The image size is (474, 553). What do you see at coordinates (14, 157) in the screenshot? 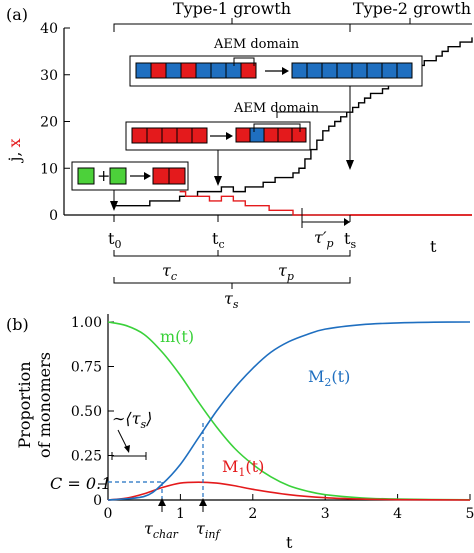
I see `ylabel-j: j,` at bounding box center [14, 157].